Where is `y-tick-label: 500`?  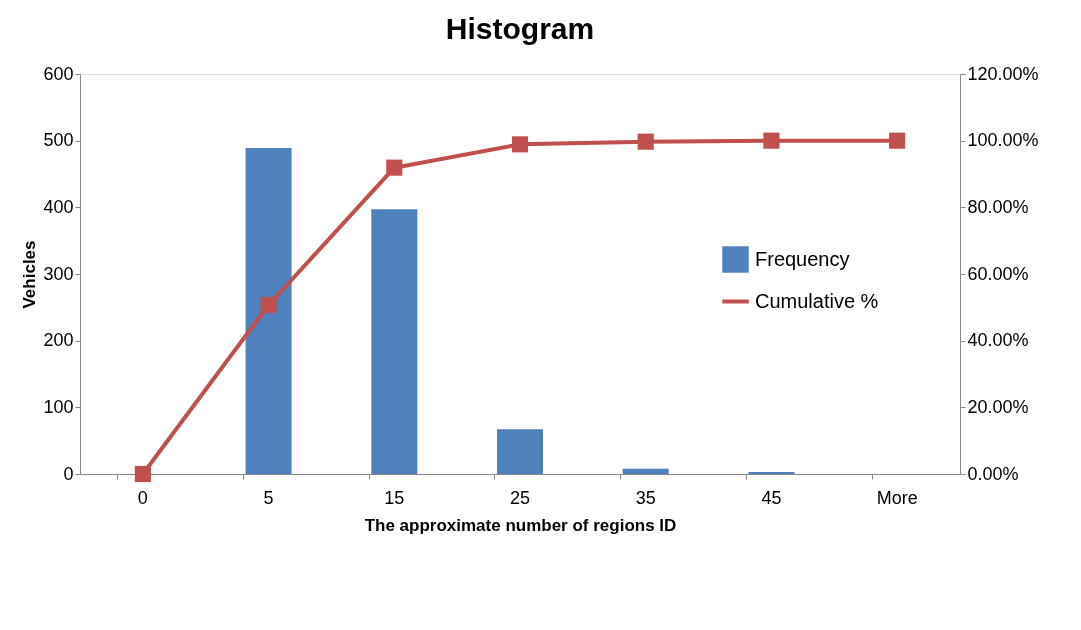 y-tick-label: 500 is located at coordinates (58, 140).